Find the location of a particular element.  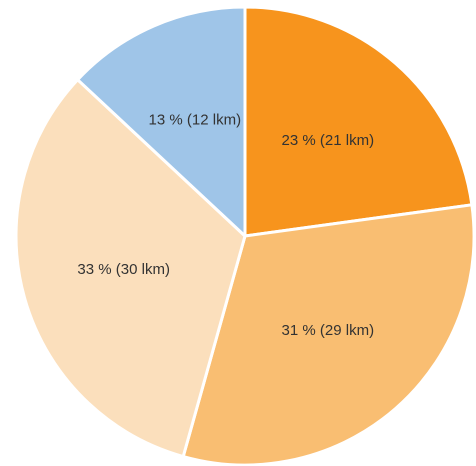

pie-slice-label-1: 23 % (21 lkm) is located at coordinates (328, 140).